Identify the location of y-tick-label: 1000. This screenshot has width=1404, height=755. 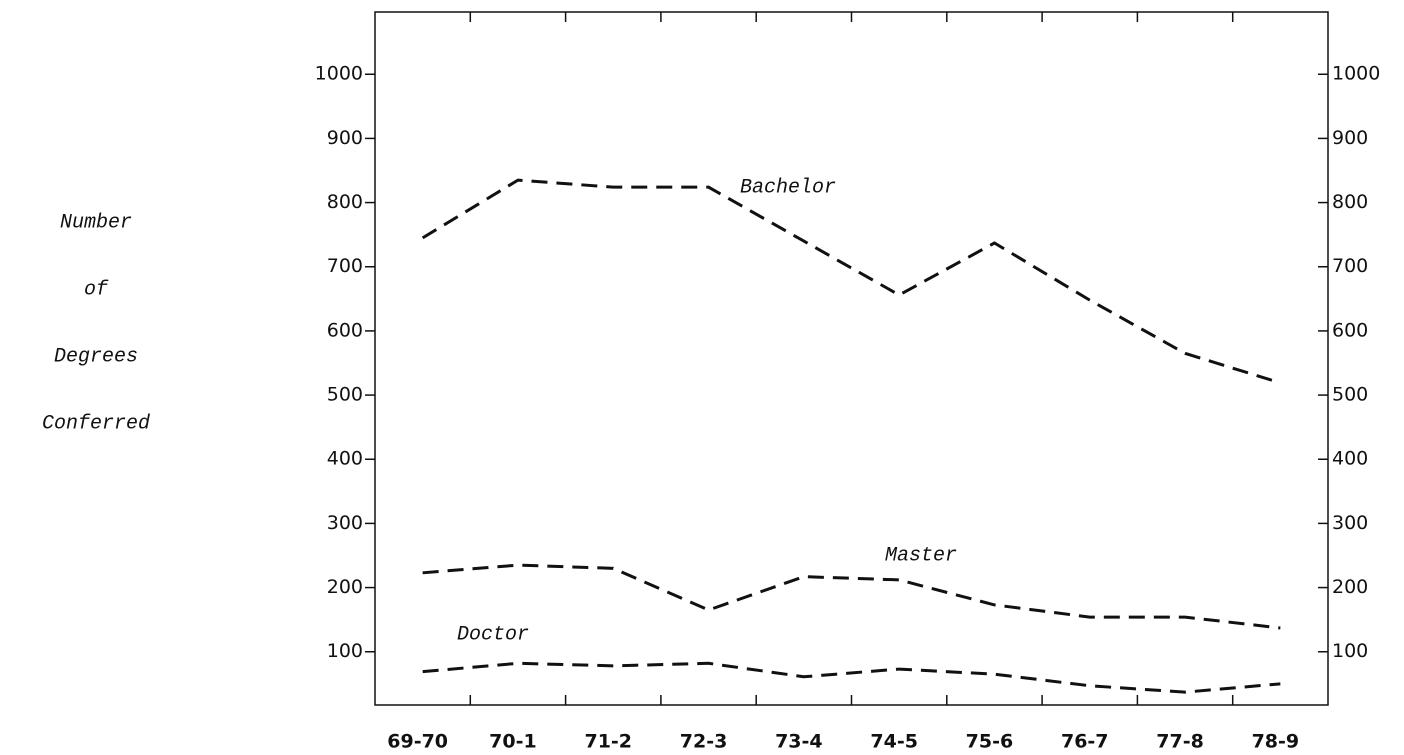
(339, 74).